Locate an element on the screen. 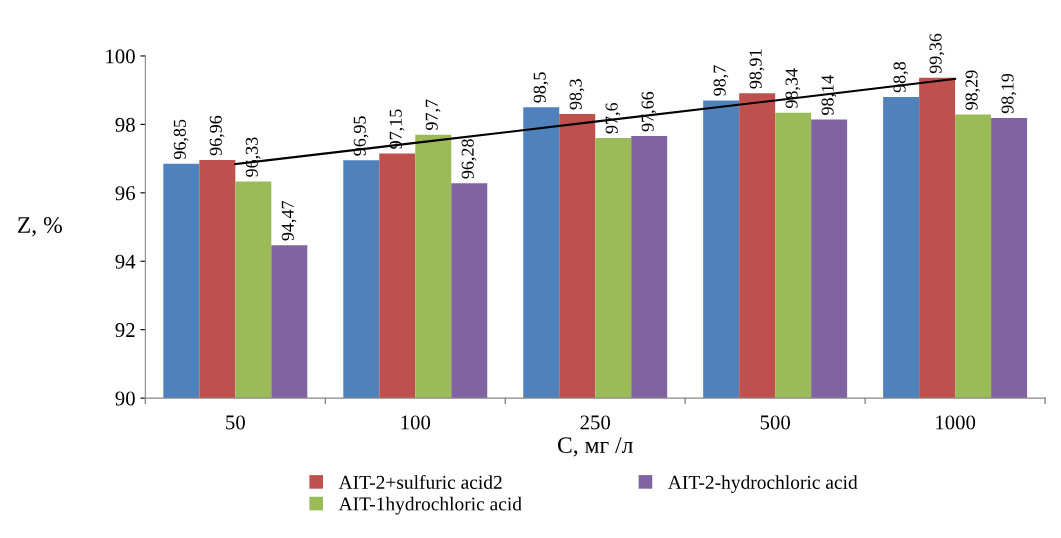 Image resolution: width=1061 pixels, height=538 pixels. x-tick-label: 100 is located at coordinates (416, 422).